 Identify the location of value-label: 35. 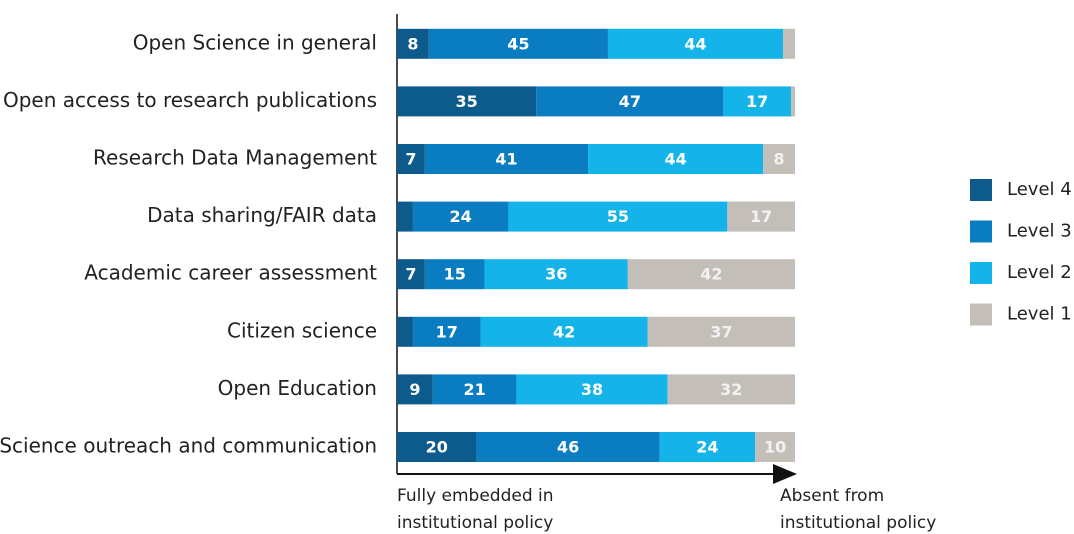
(467, 101).